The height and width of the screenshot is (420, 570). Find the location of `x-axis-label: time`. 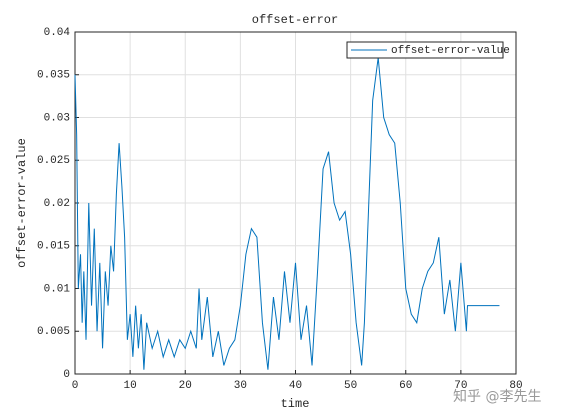

x-axis-label: time is located at coordinates (295, 404).